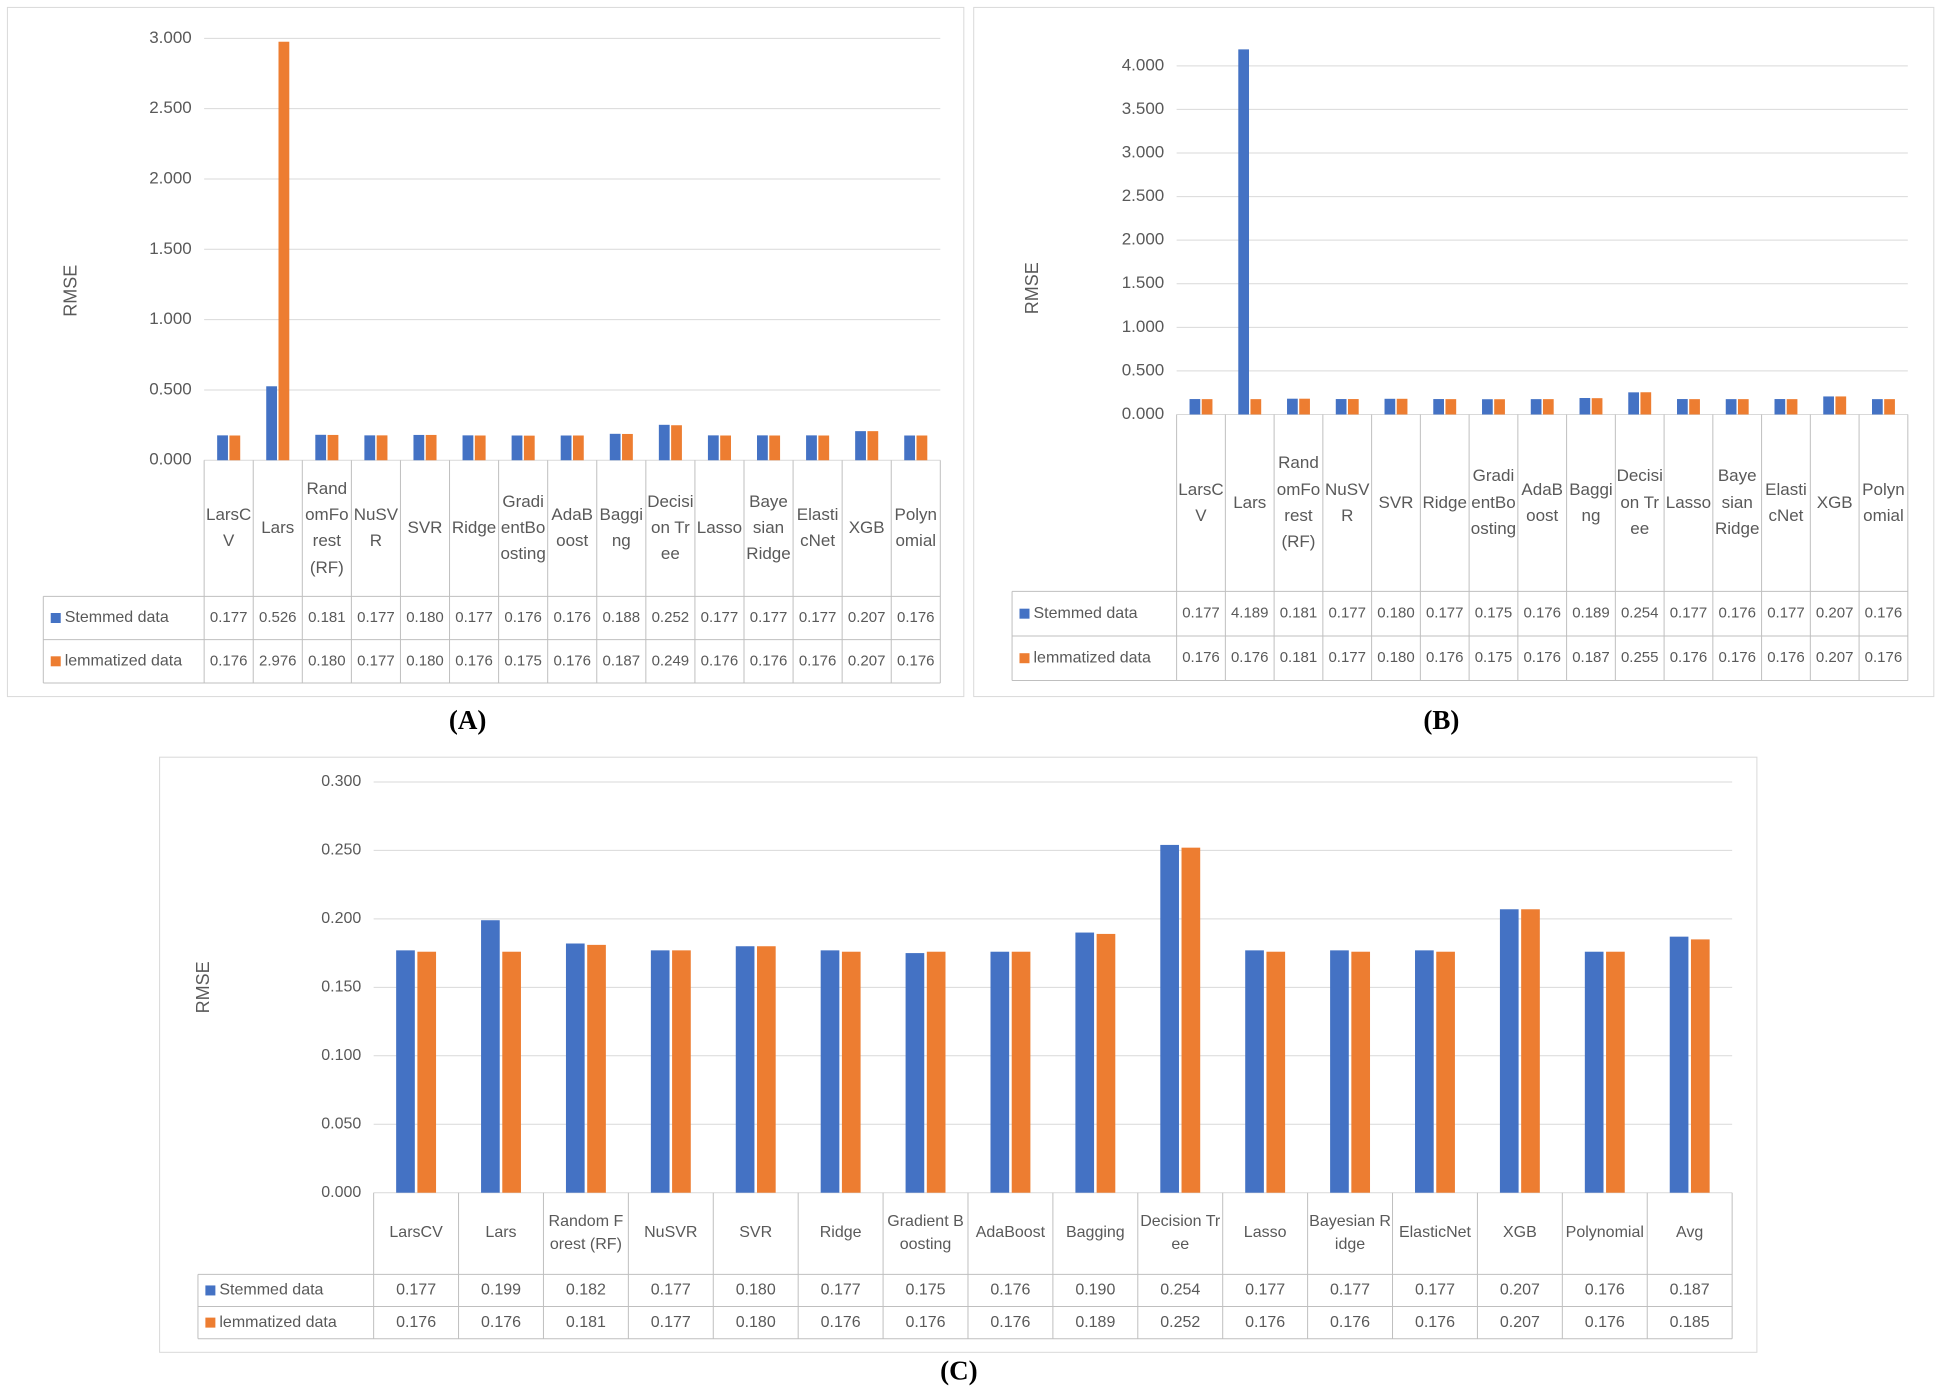 This screenshot has height=1396, width=1940. What do you see at coordinates (1604, 1233) in the screenshot?
I see `category-label: Polynomial` at bounding box center [1604, 1233].